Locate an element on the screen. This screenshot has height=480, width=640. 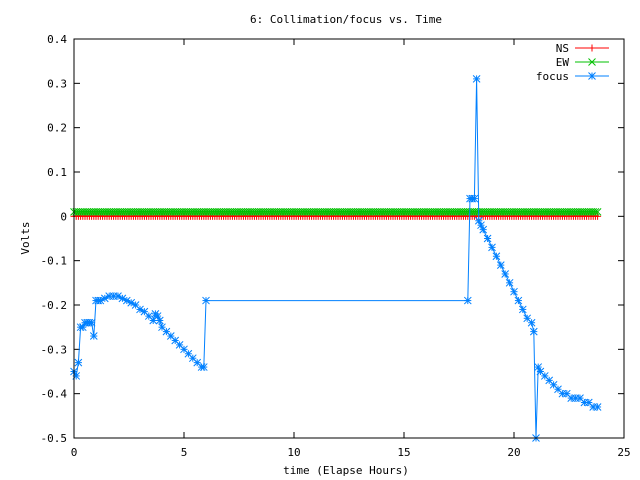
chart-title: 6: Collimation/focus vs. Time is located at coordinates (346, 19).